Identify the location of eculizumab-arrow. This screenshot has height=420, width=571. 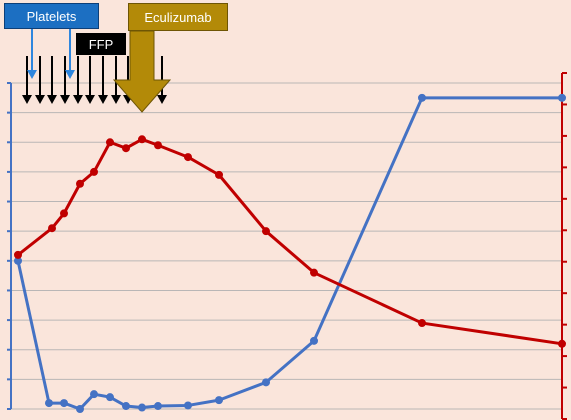
(142, 71).